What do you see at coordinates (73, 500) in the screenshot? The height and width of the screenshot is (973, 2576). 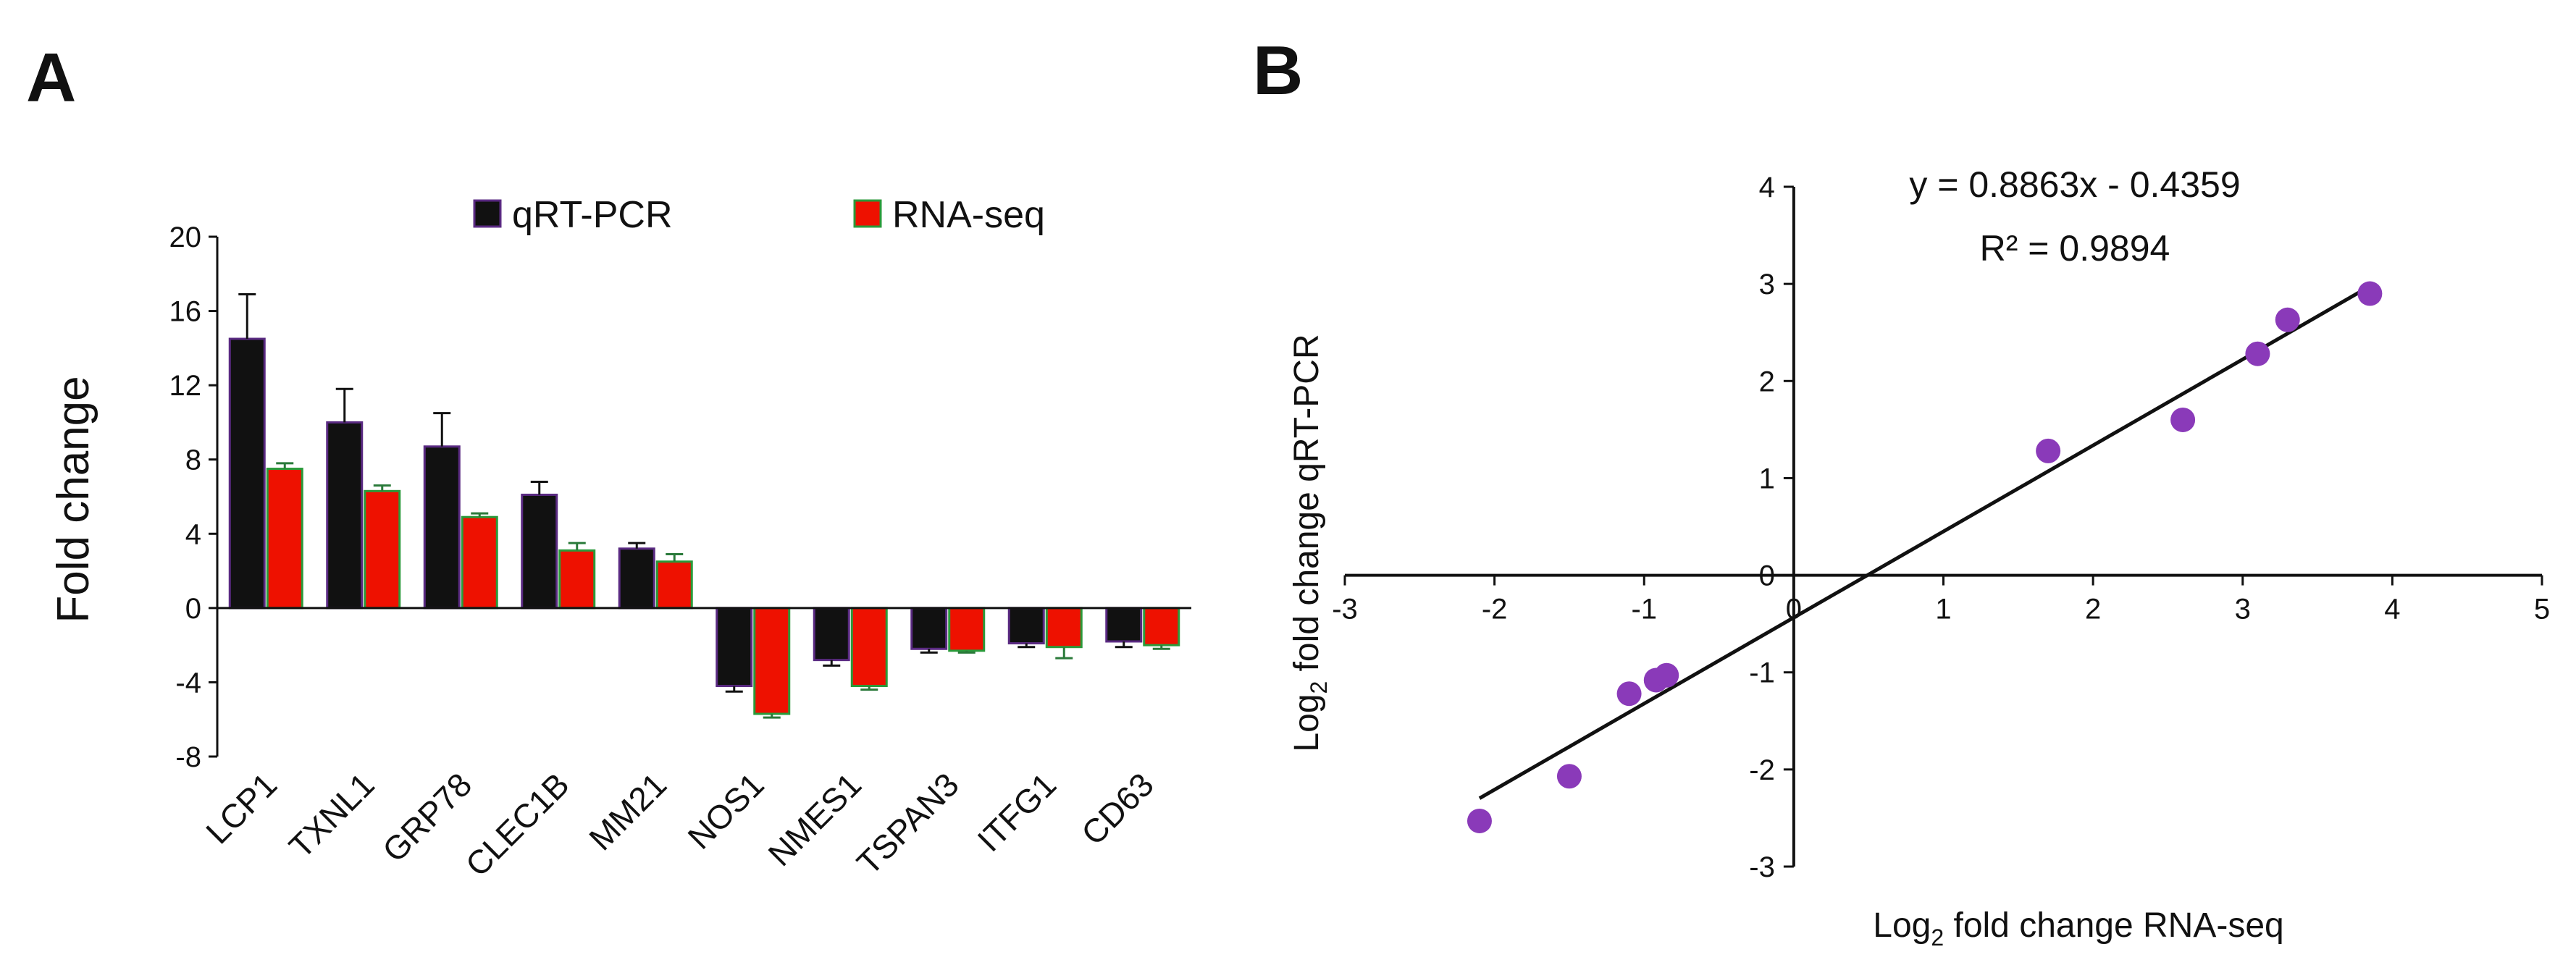 I see `y-axis-title: Fold change` at bounding box center [73, 500].